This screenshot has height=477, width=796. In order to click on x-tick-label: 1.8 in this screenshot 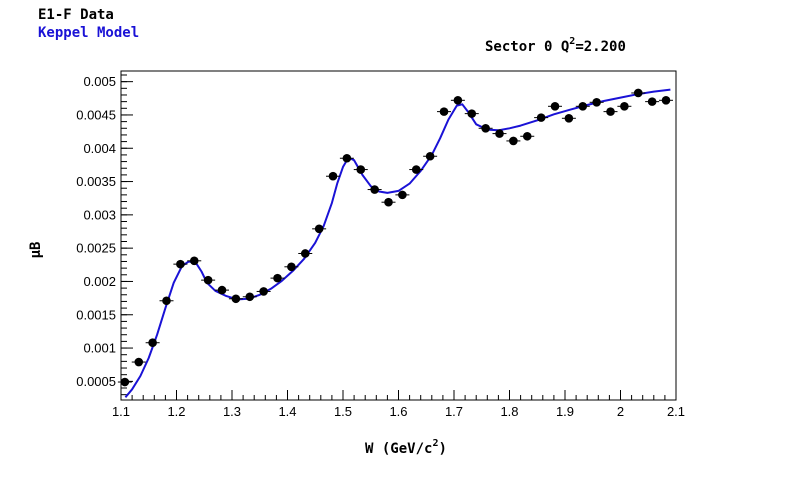, I will do `click(509, 411)`.